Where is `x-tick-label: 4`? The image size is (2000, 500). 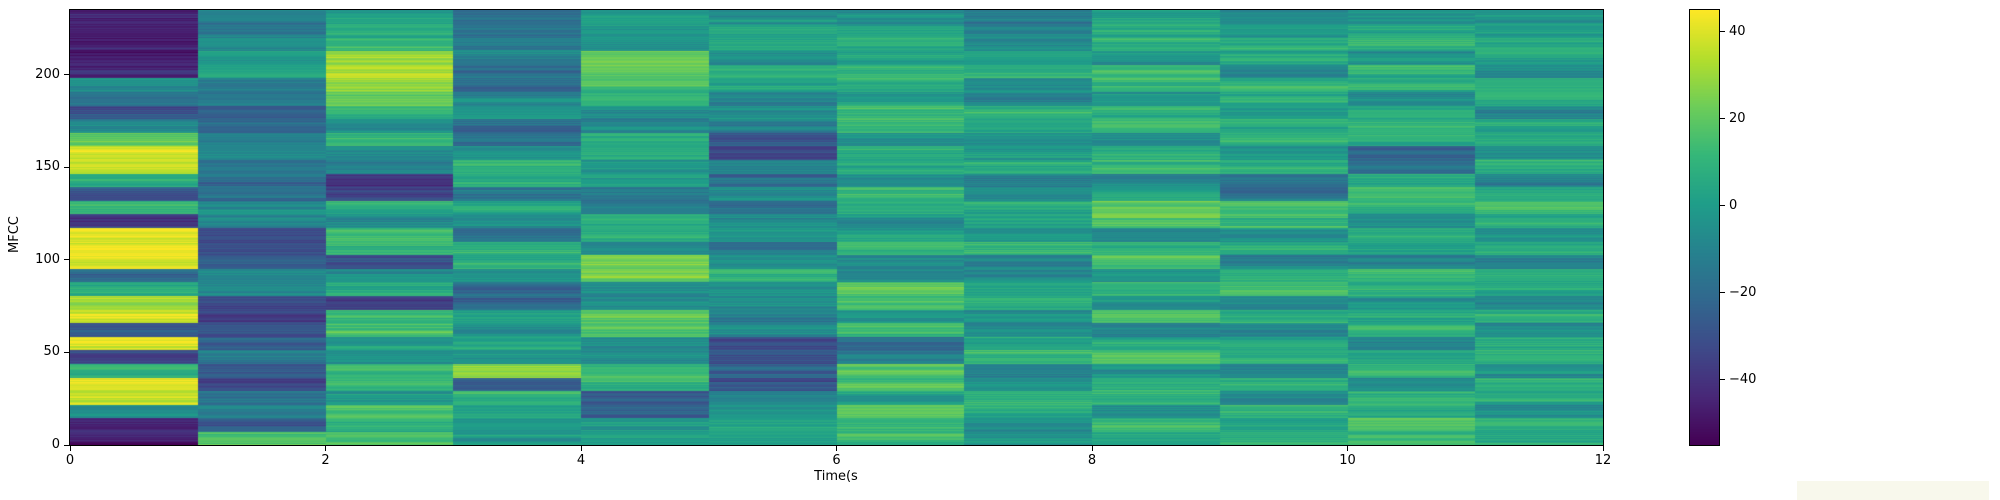
x-tick-label: 4 is located at coordinates (581, 460).